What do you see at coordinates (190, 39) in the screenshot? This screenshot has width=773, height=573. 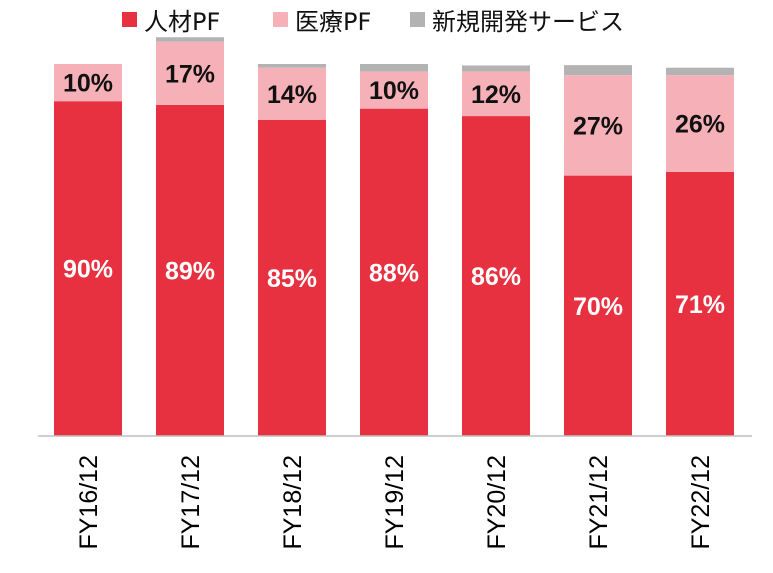 I see `bar-segment-3-FY17/12` at bounding box center [190, 39].